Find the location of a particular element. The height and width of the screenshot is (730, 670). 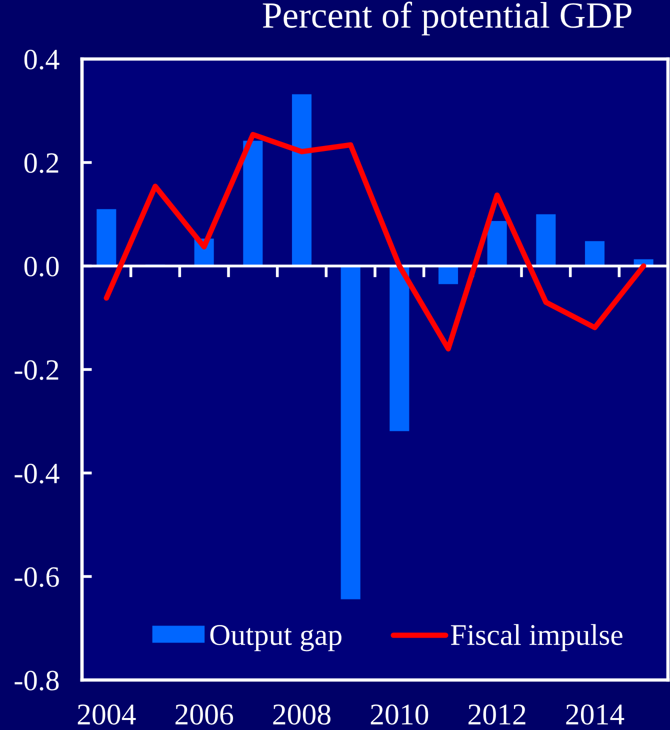

y-tick-label: -0.2 is located at coordinates (36, 370).